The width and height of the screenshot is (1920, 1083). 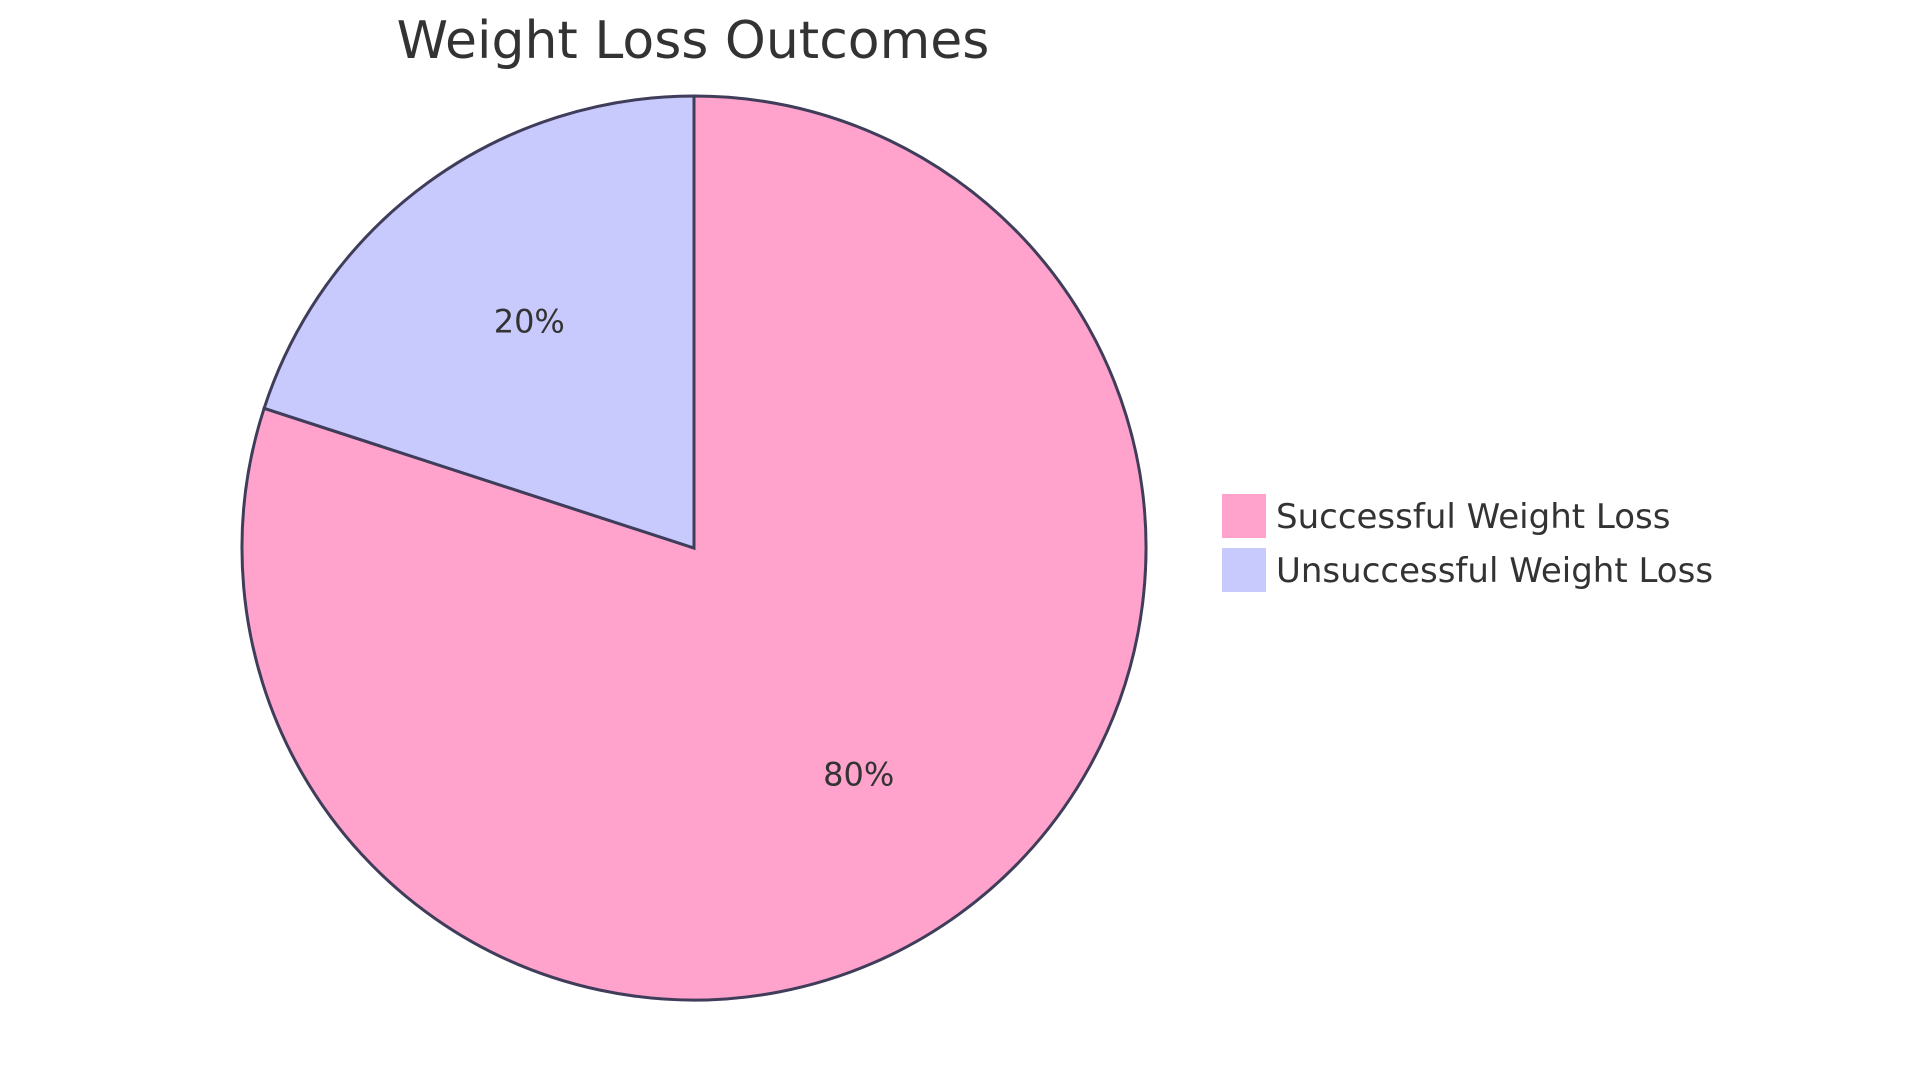 I want to click on slice-label: 20%, so click(x=529, y=321).